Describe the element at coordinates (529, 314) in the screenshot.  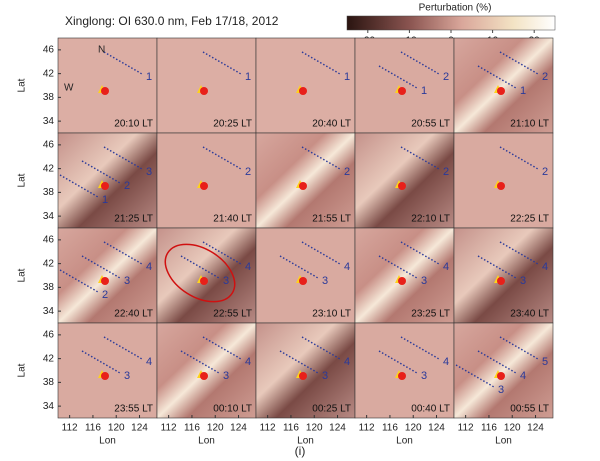
I see `panel-time: 23:40 LT` at that location.